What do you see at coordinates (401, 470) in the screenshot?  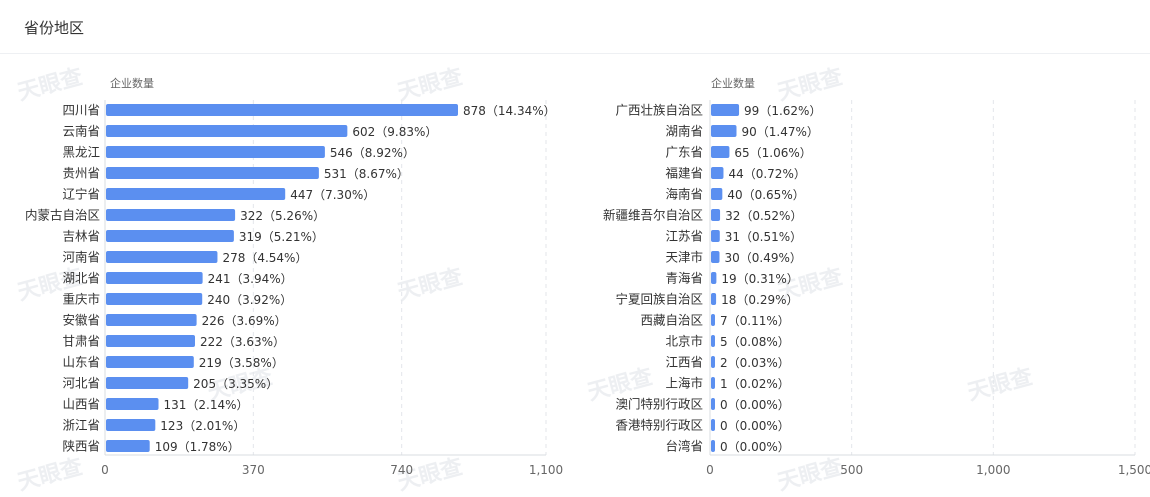 I see `x-tick-label: 740` at bounding box center [401, 470].